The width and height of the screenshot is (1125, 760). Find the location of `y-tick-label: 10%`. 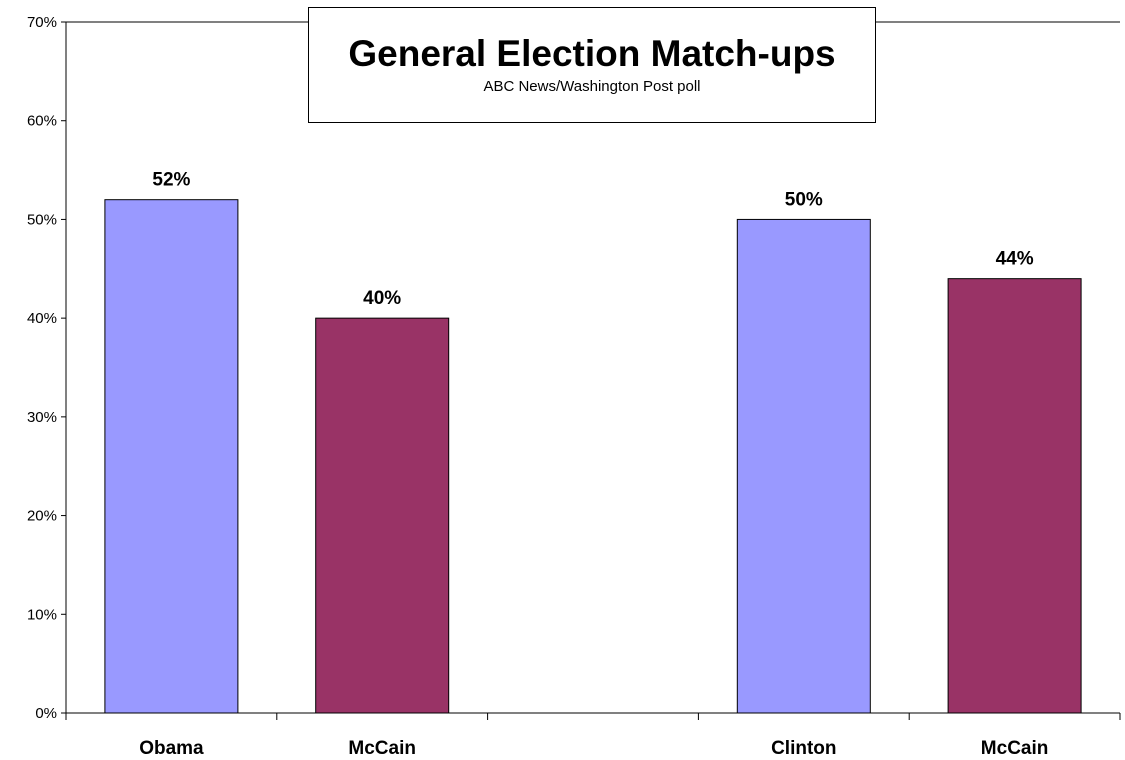

y-tick-label: 10% is located at coordinates (42, 614).